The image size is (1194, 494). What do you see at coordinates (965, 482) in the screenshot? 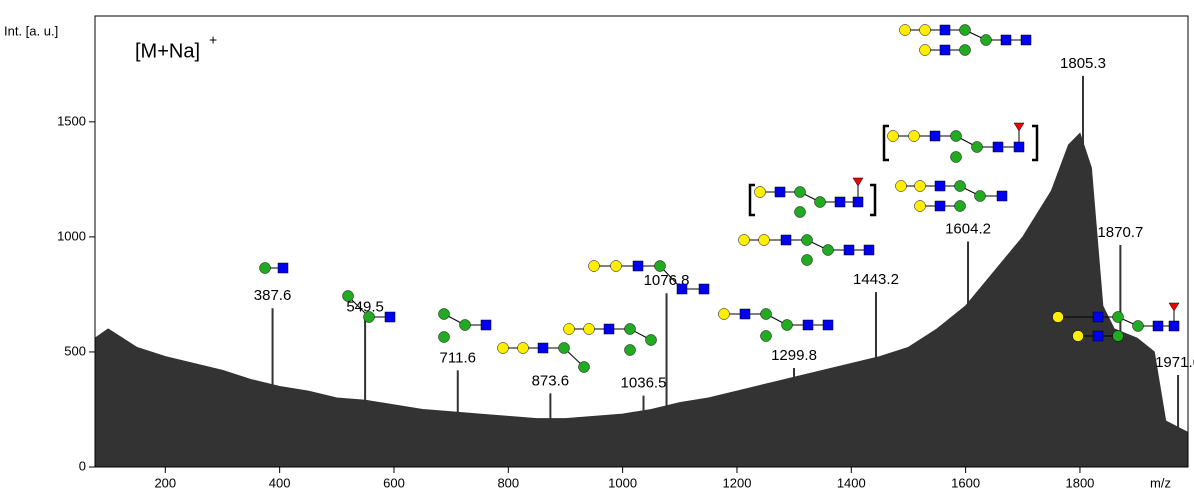
I see `x-tick-label: 1600` at bounding box center [965, 482].